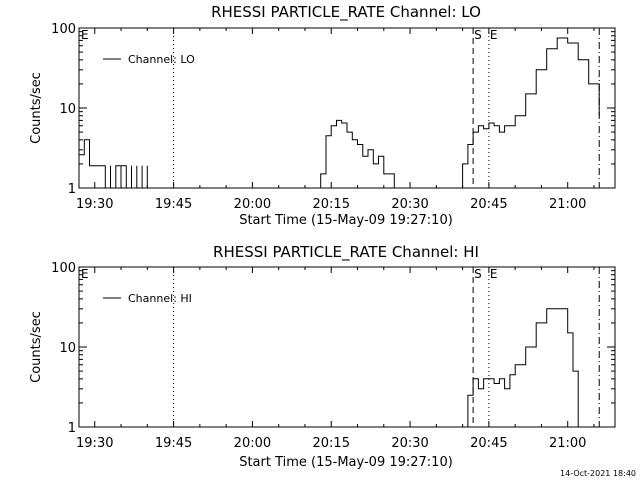 The image size is (640, 480). I want to click on legend-label: Channel: LO, so click(161, 59).